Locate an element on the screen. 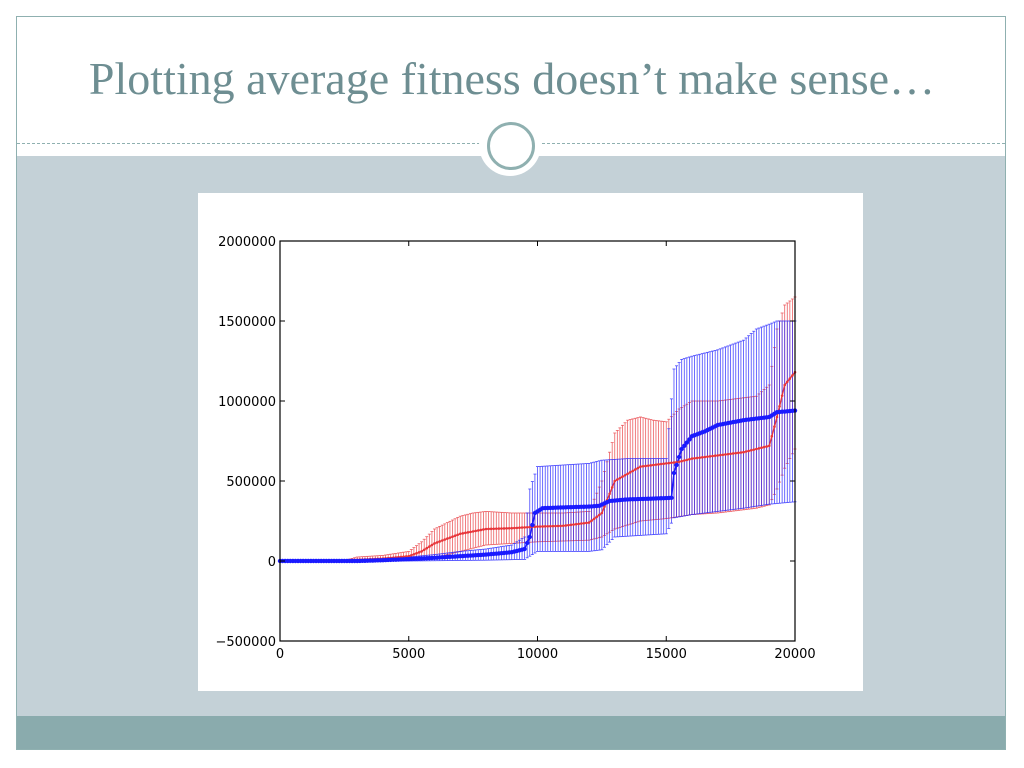 The width and height of the screenshot is (1024, 768). x-tick-label: 20000 is located at coordinates (794, 654).